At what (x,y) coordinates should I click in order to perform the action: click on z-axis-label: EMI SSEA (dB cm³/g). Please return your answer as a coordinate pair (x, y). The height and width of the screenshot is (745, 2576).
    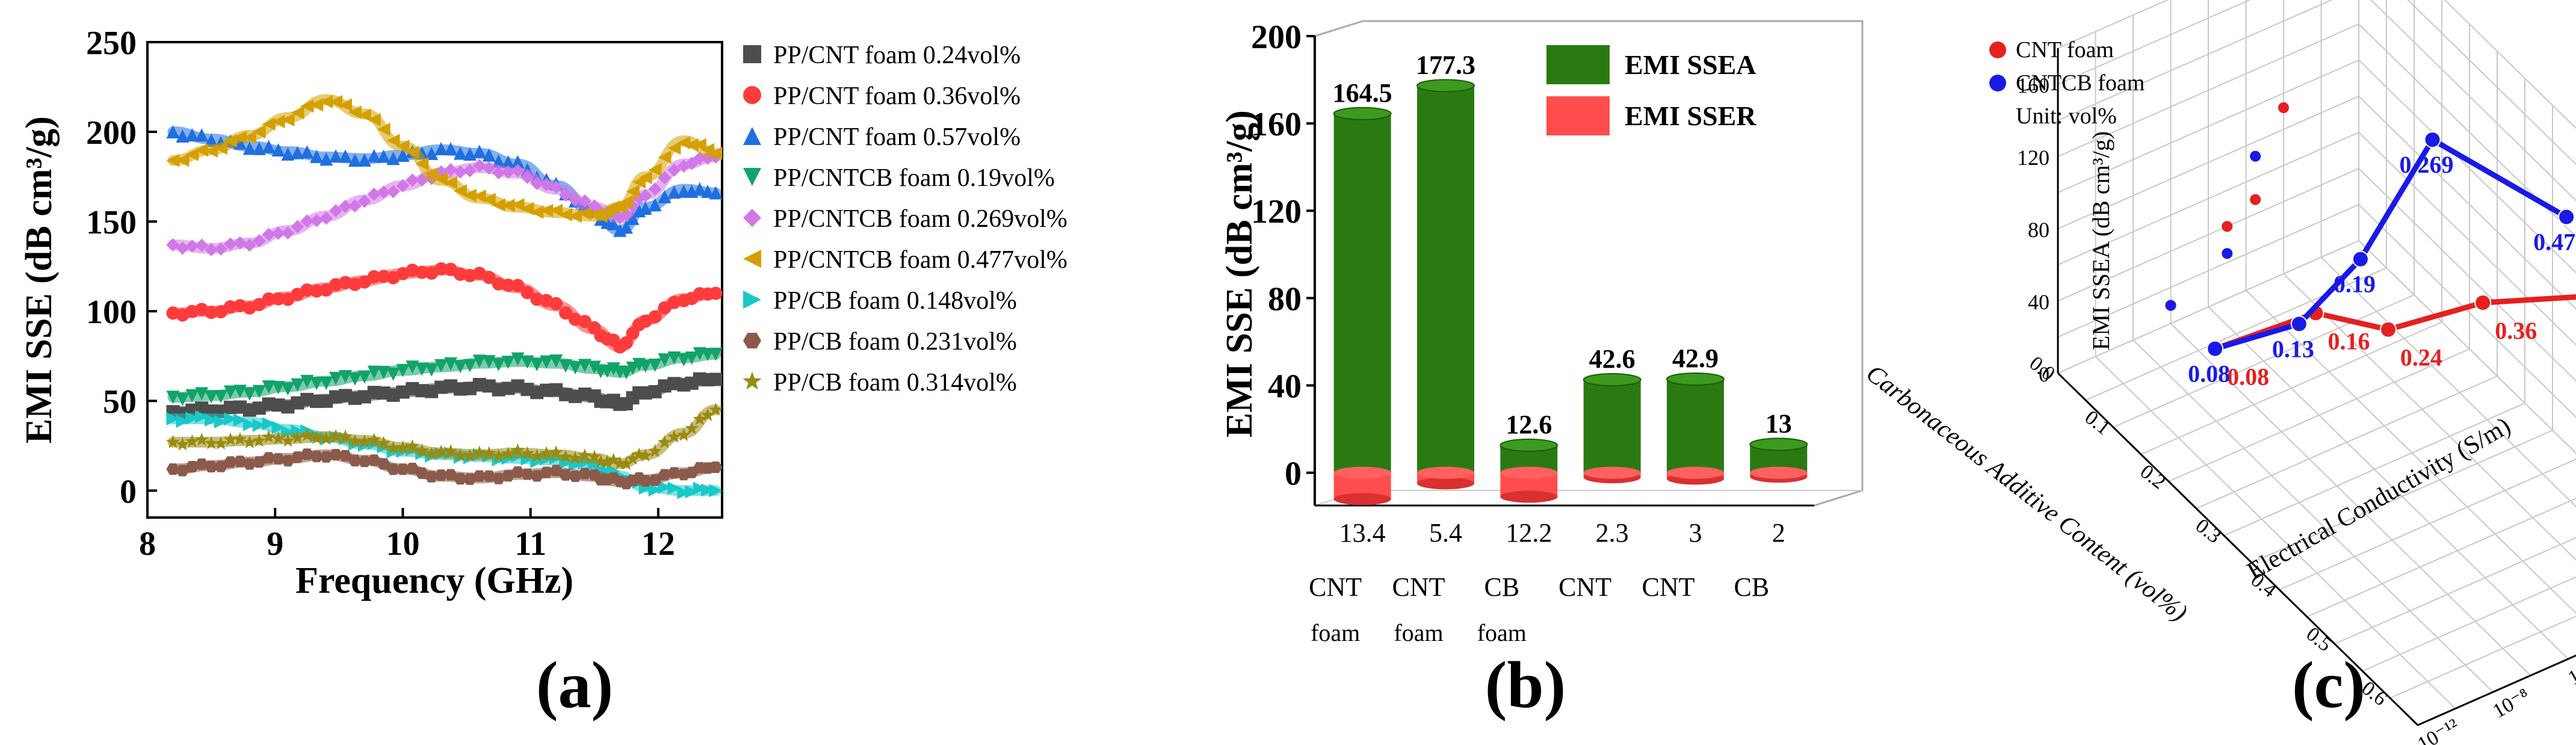
    Looking at the image, I should click on (2100, 241).